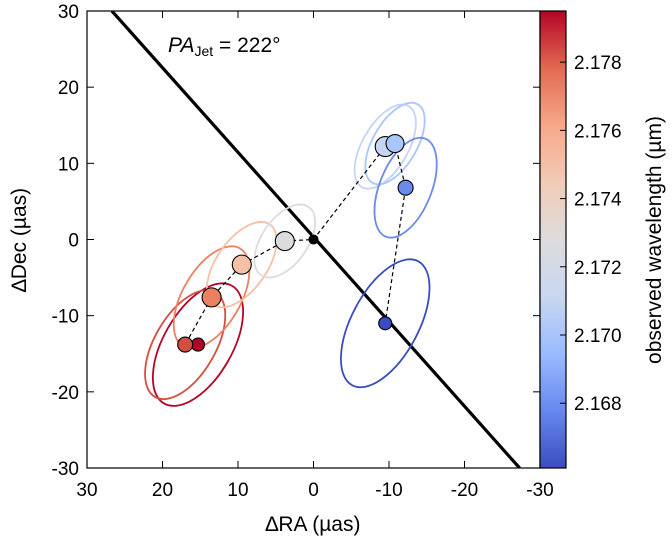 The width and height of the screenshot is (672, 543). Describe the element at coordinates (68, 88) in the screenshot. I see `y-tick-label-1: 20` at that location.